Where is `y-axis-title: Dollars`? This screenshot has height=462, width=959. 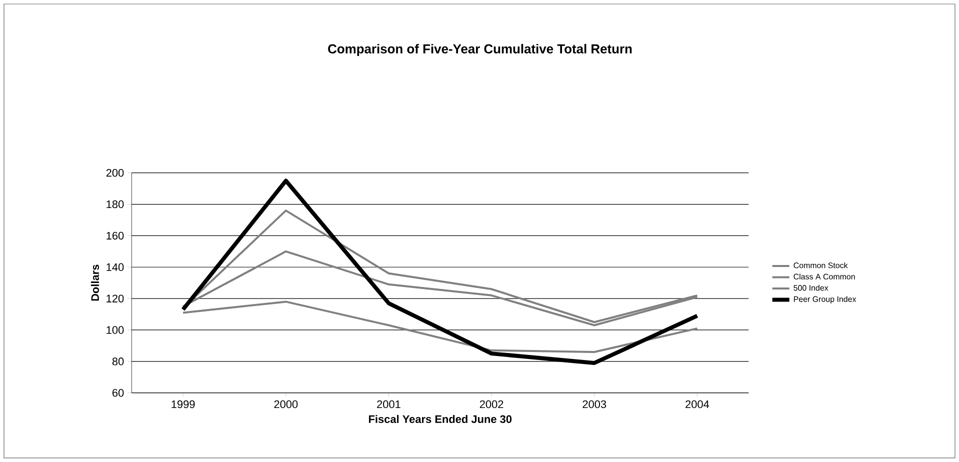
y-axis-title: Dollars is located at coordinates (94, 282).